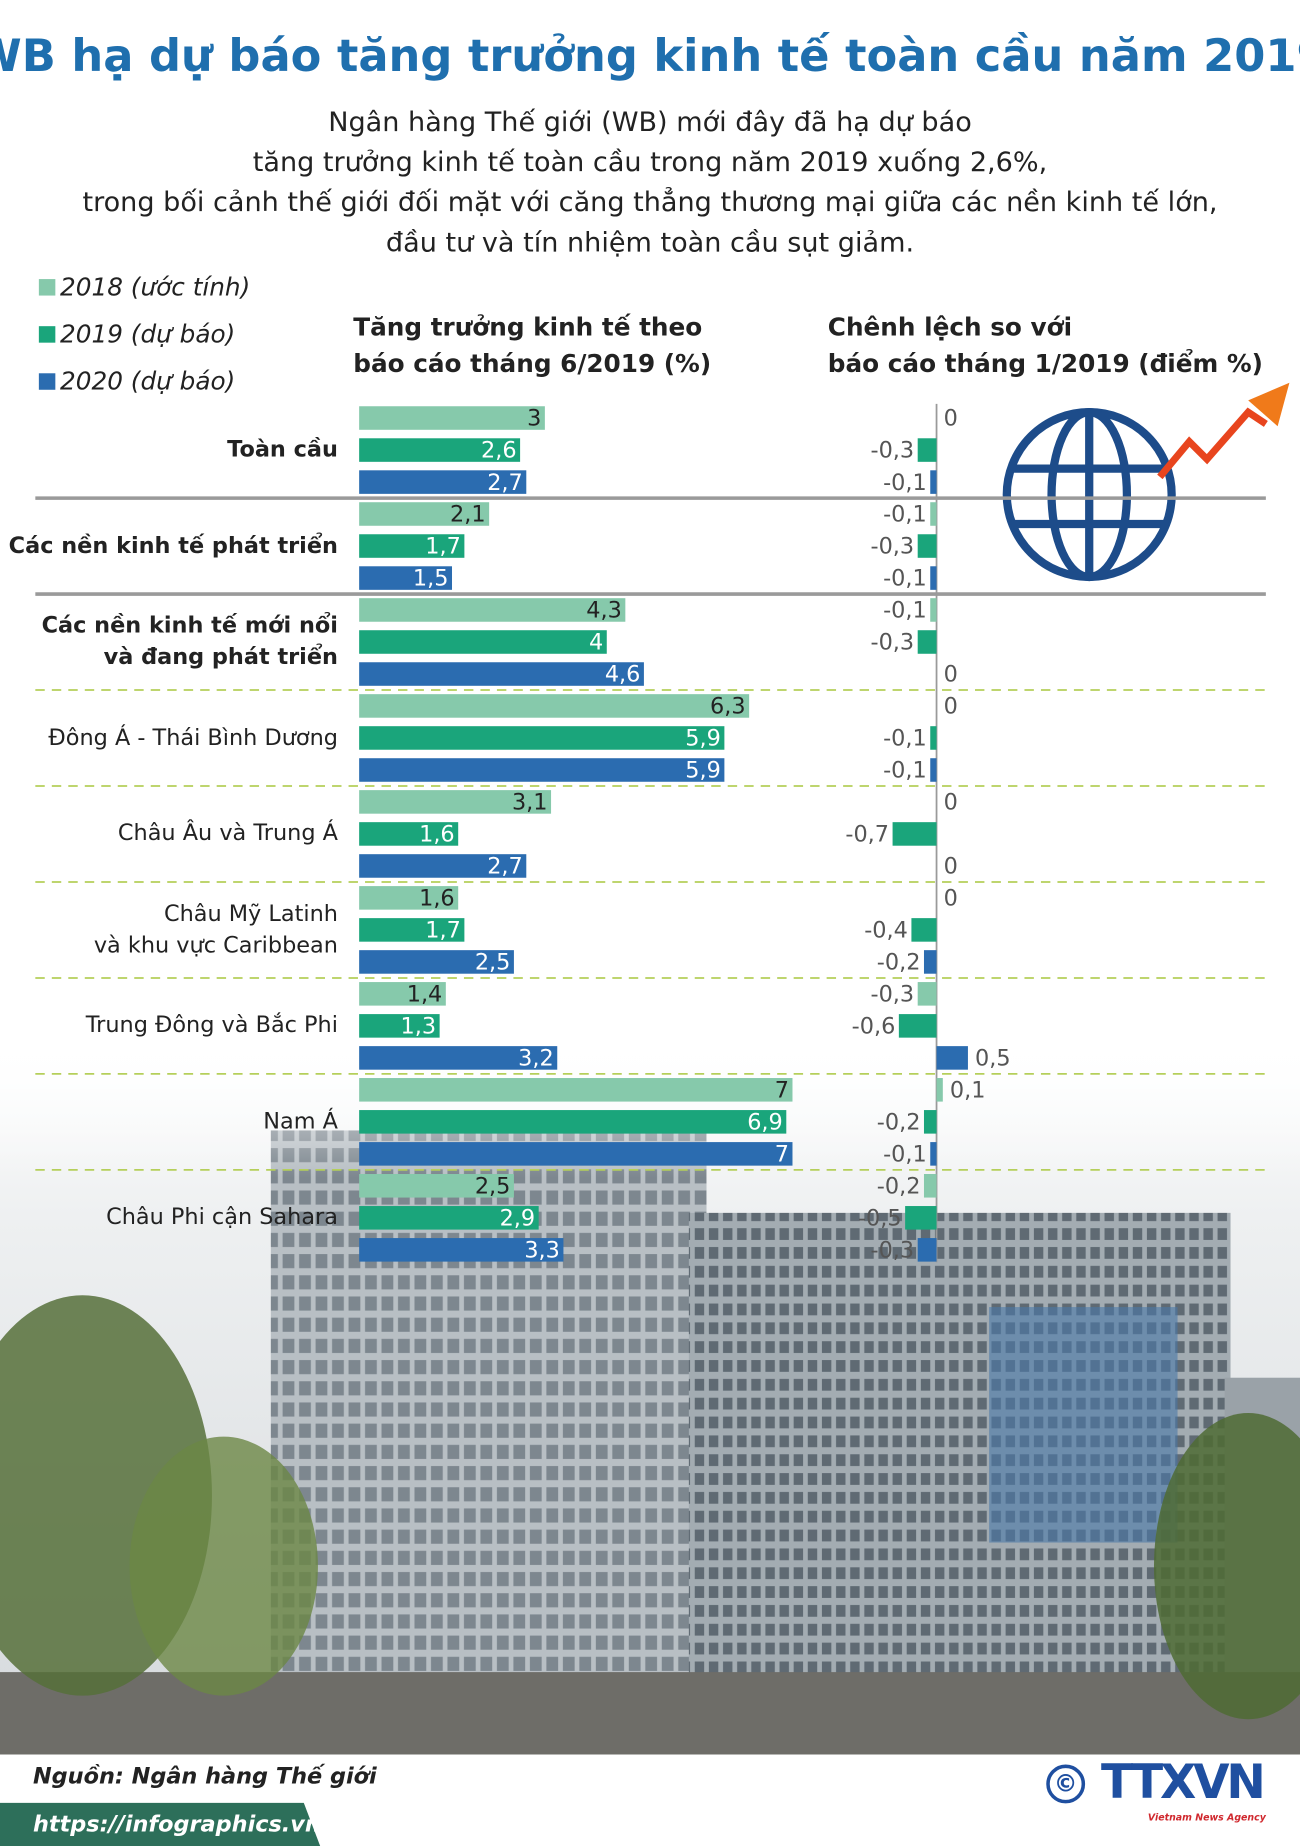  I want to click on panel-title: báo cáo tháng 1/2019 (điểm %), so click(1045, 363).